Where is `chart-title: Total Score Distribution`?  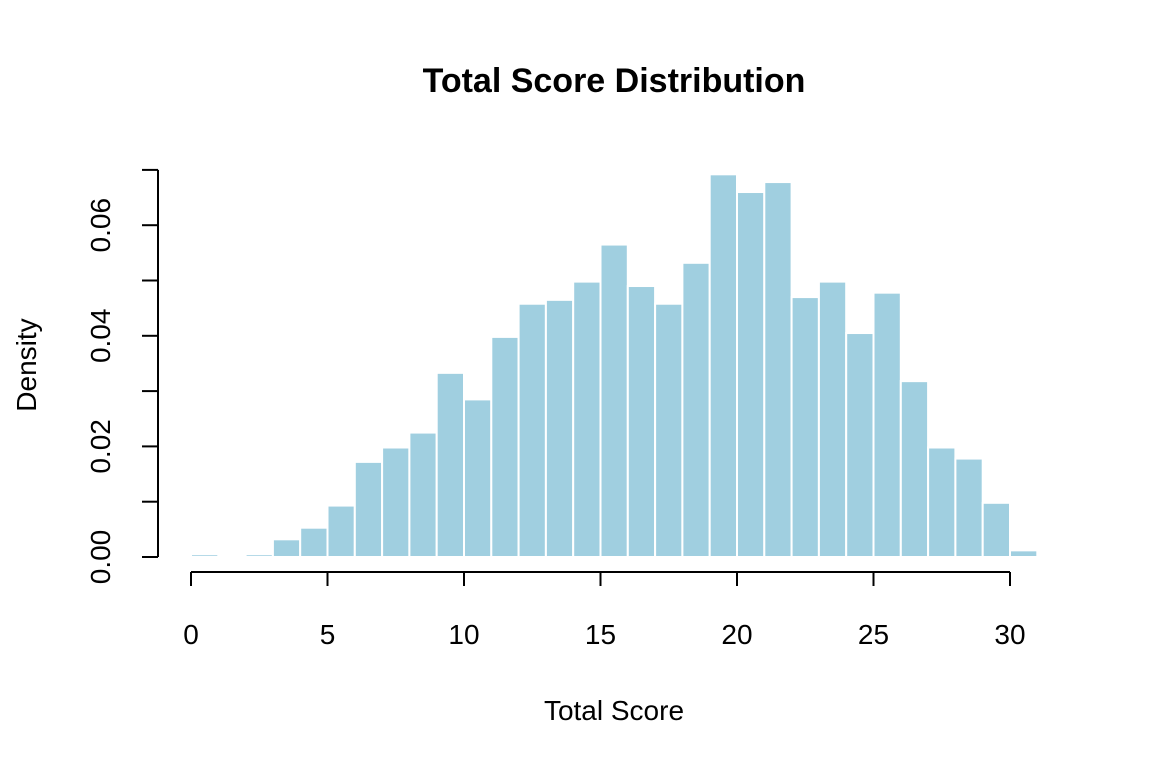
chart-title: Total Score Distribution is located at coordinates (614, 81).